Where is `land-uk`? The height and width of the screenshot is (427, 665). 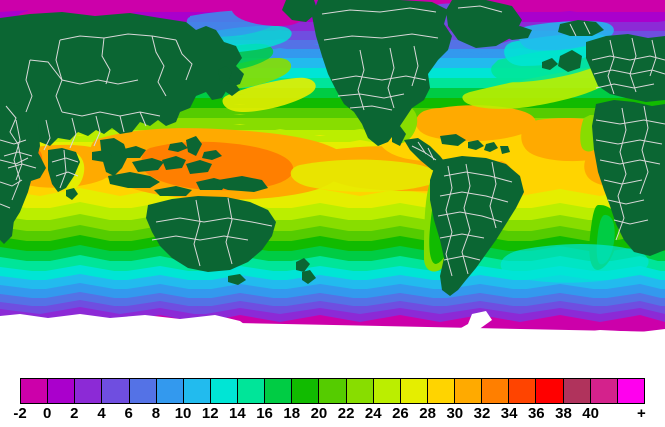
land-uk is located at coordinates (570, 61).